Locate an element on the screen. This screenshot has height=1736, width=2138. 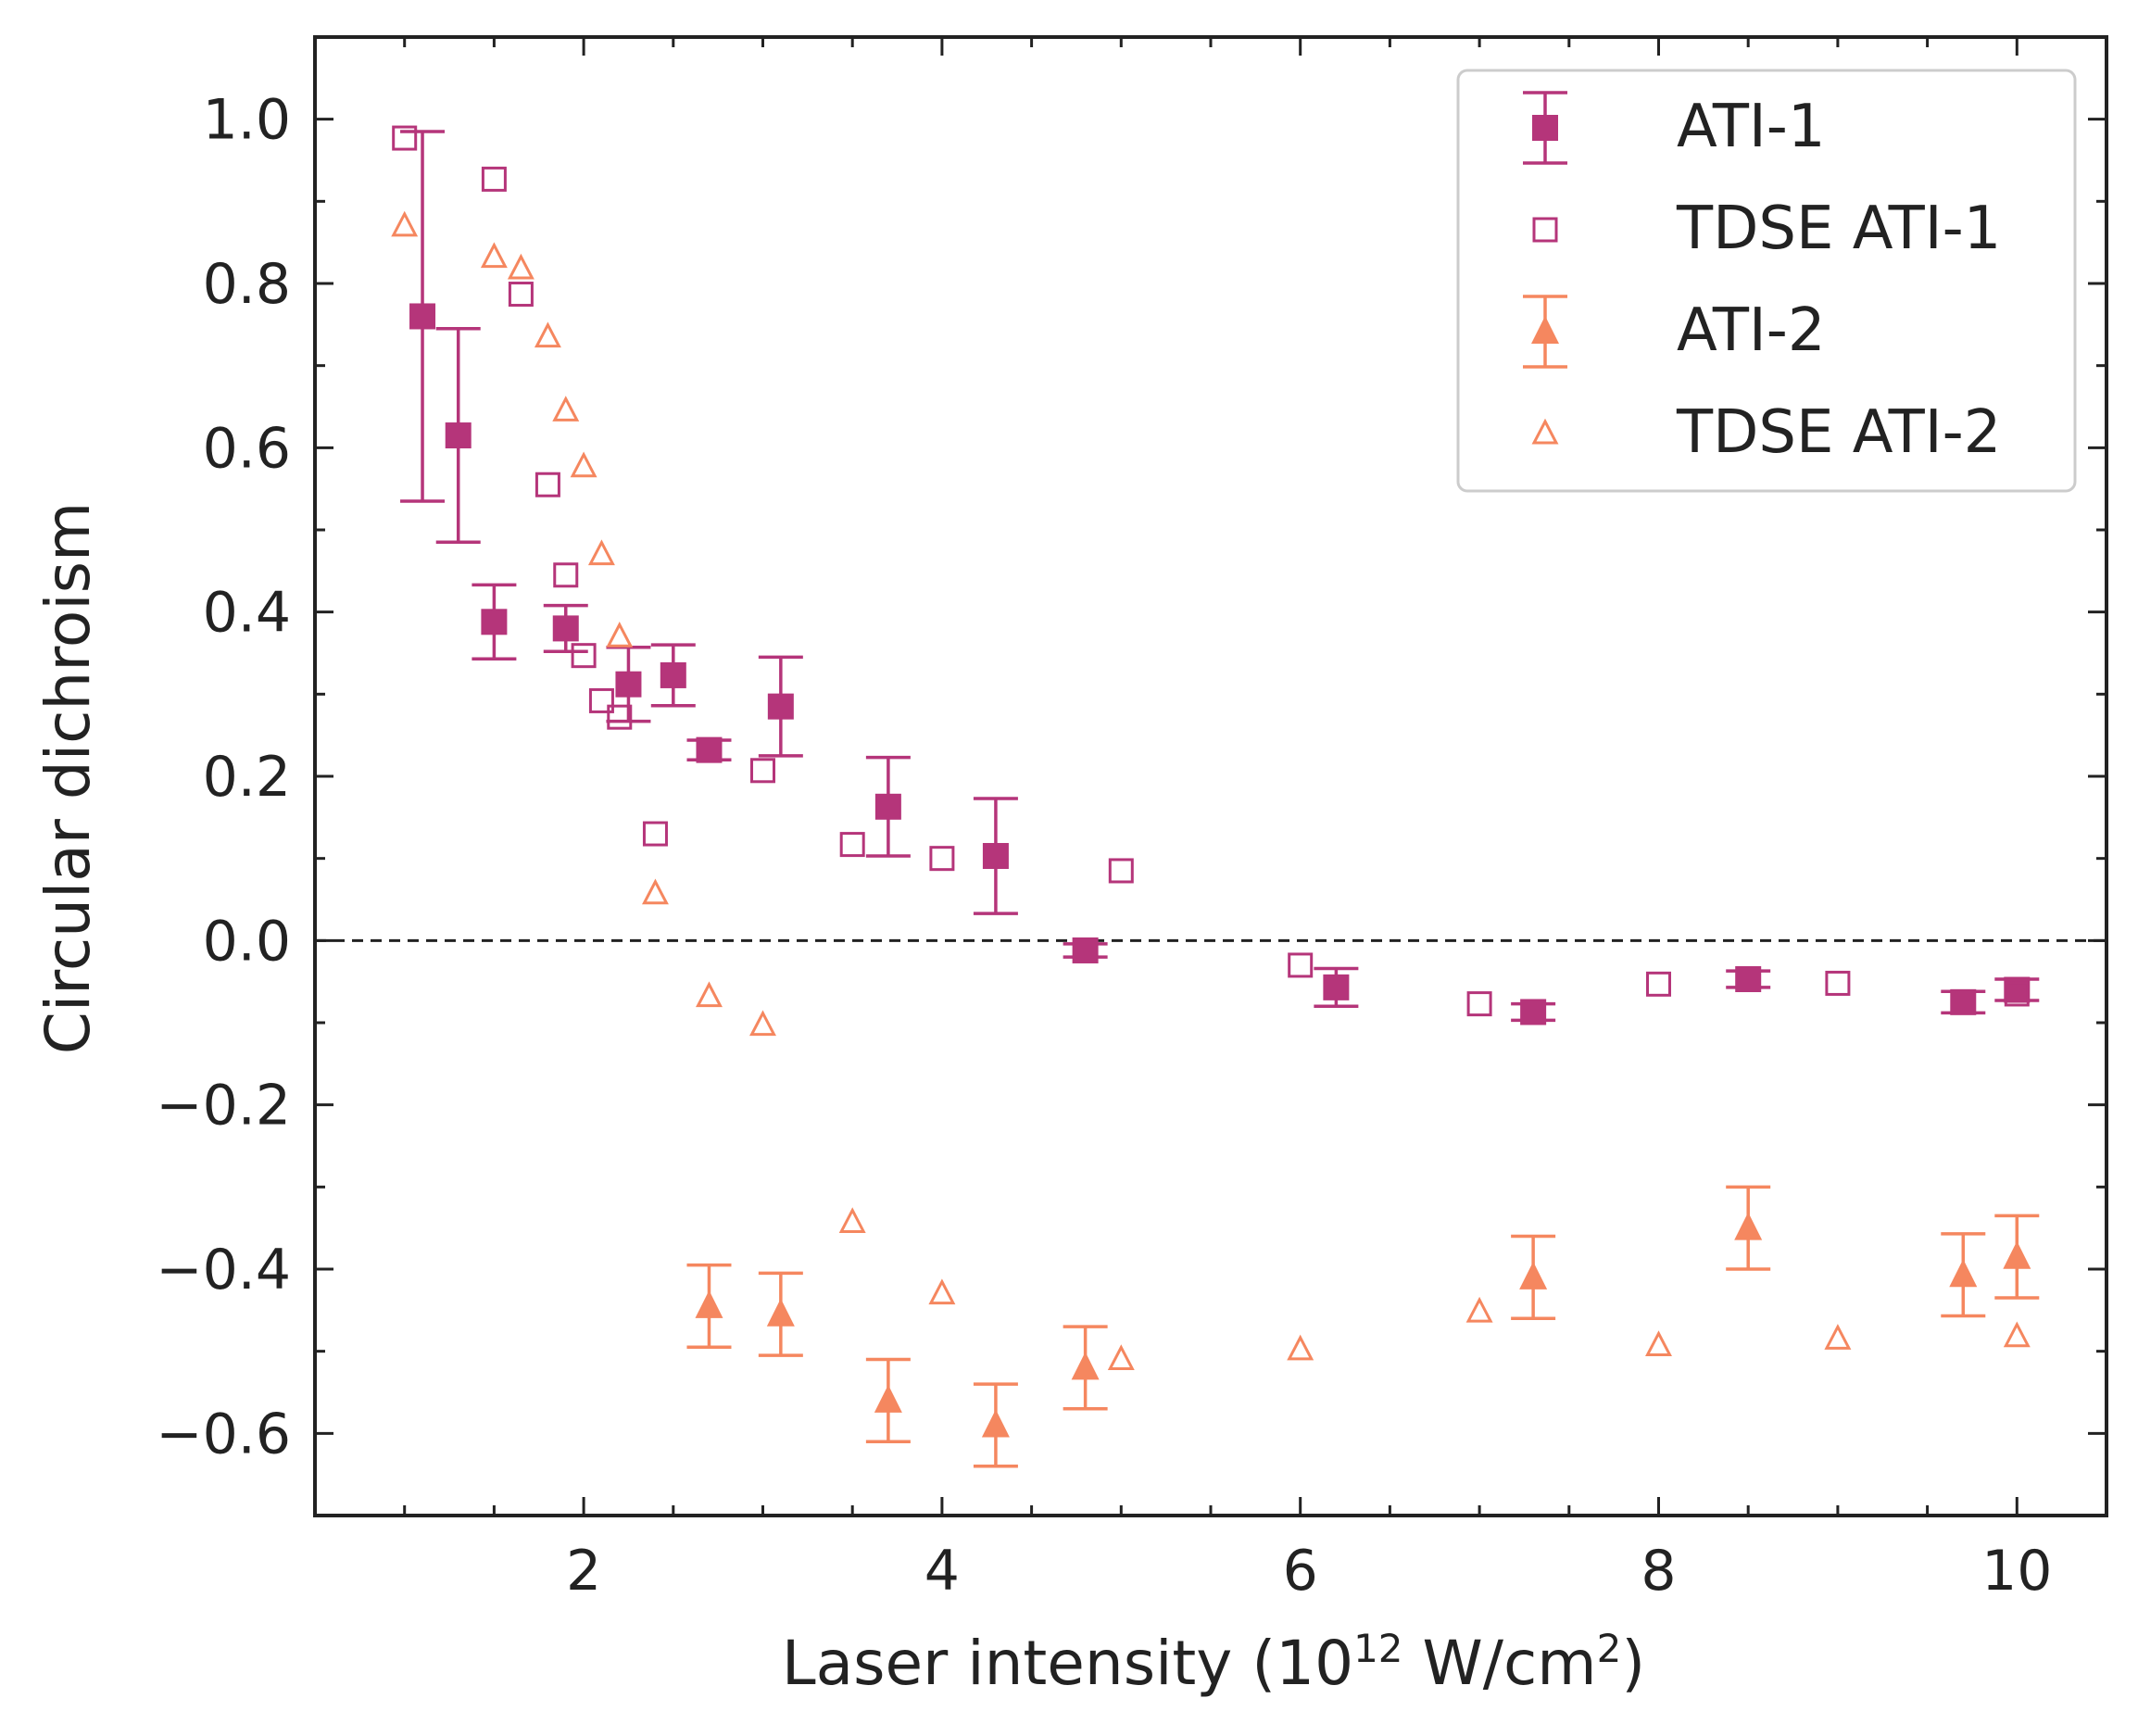
x-tick-label: 6 is located at coordinates (1300, 1571).